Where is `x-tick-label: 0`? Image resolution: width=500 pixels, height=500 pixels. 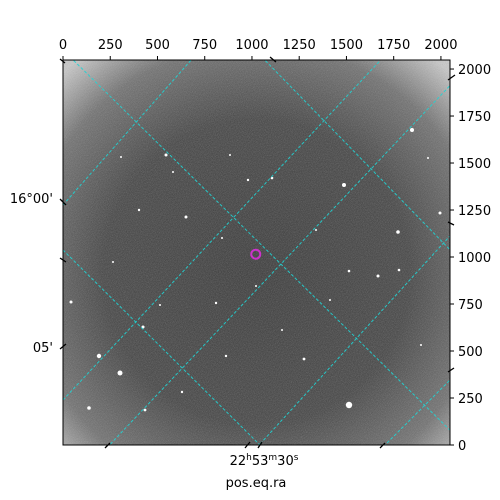
x-tick-label: 0 is located at coordinates (63, 45).